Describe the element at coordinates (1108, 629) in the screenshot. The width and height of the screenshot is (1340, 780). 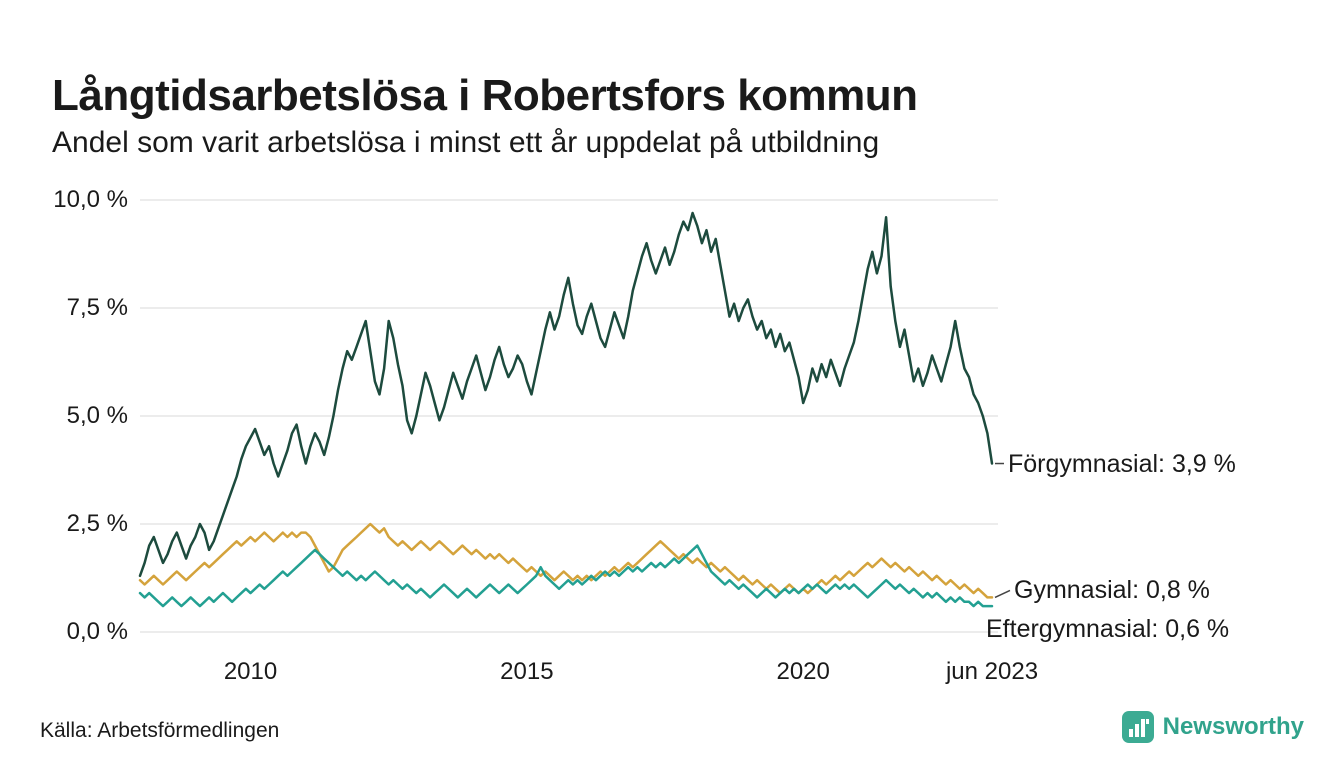
I see `series-end-label-eftergymnasial: Eftergymnasial: 0,6 %` at that location.